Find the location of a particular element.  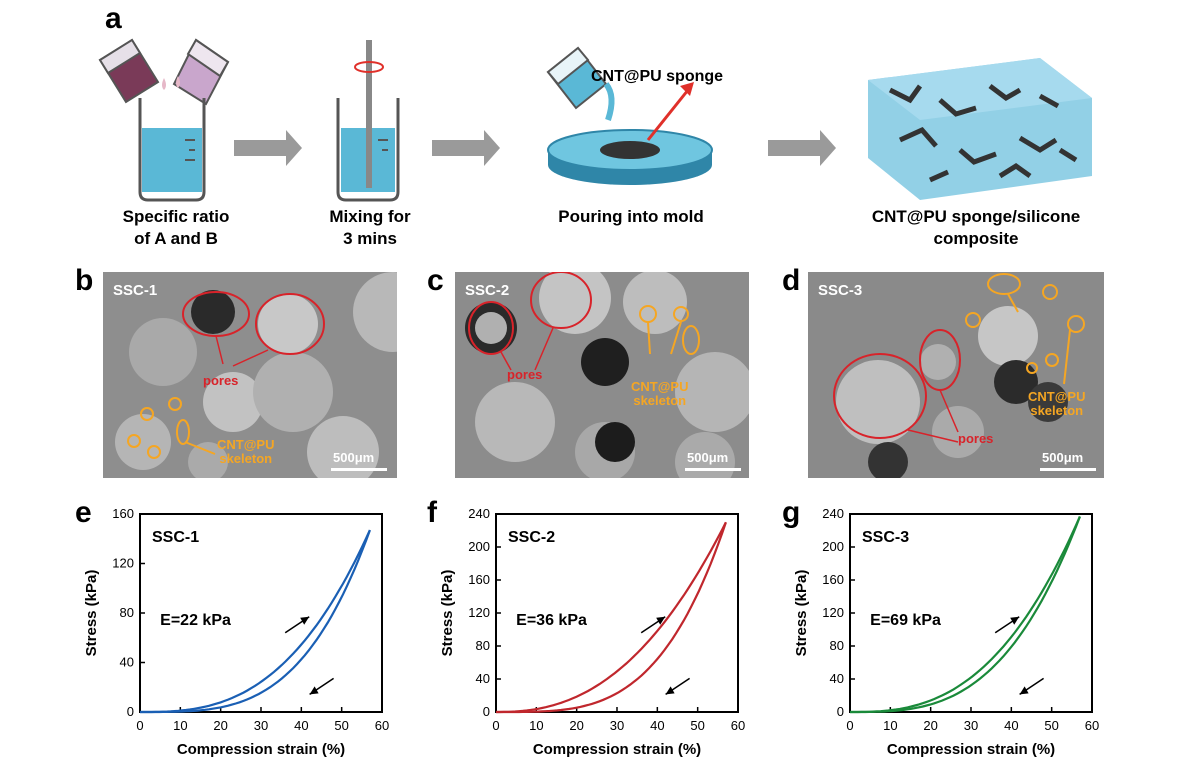

step-4-line1: CNT@PU sponge/silicone is located at coordinates (976, 216).